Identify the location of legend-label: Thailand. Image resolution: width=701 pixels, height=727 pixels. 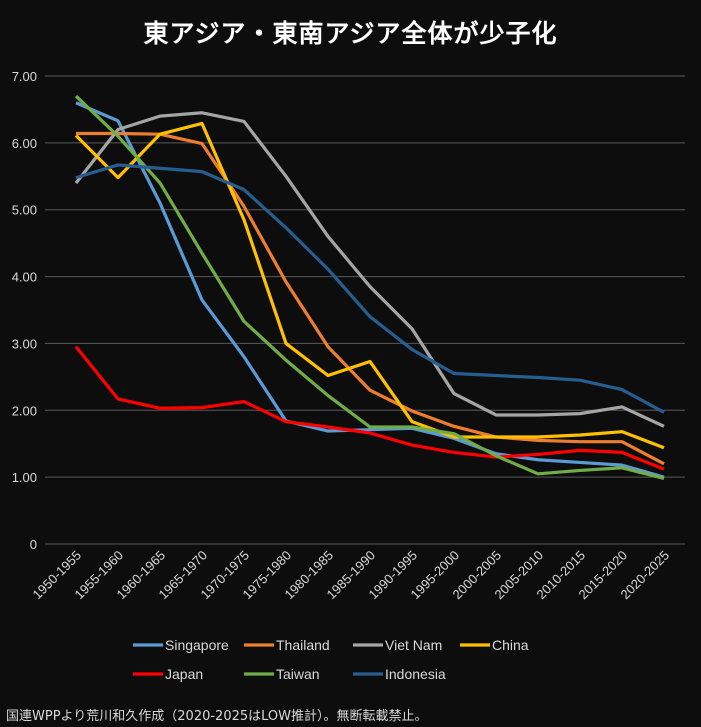
(303, 645).